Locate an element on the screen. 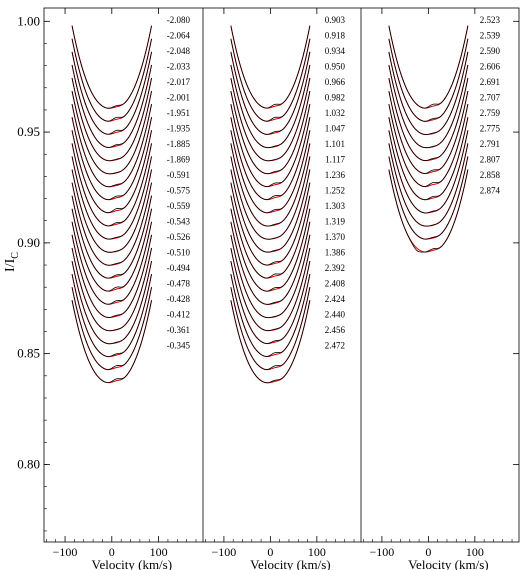 The width and height of the screenshot is (520, 570). phase-label: 2.807 is located at coordinates (490, 160).